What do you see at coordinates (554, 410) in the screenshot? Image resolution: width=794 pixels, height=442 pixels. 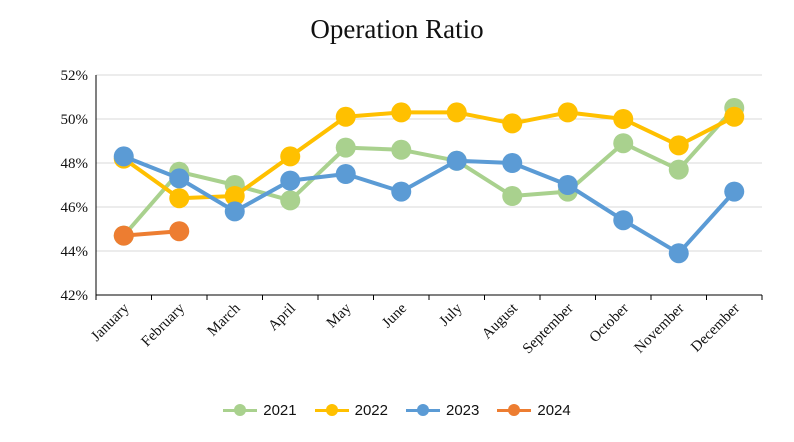 I see `legend-label: 2024` at bounding box center [554, 410].